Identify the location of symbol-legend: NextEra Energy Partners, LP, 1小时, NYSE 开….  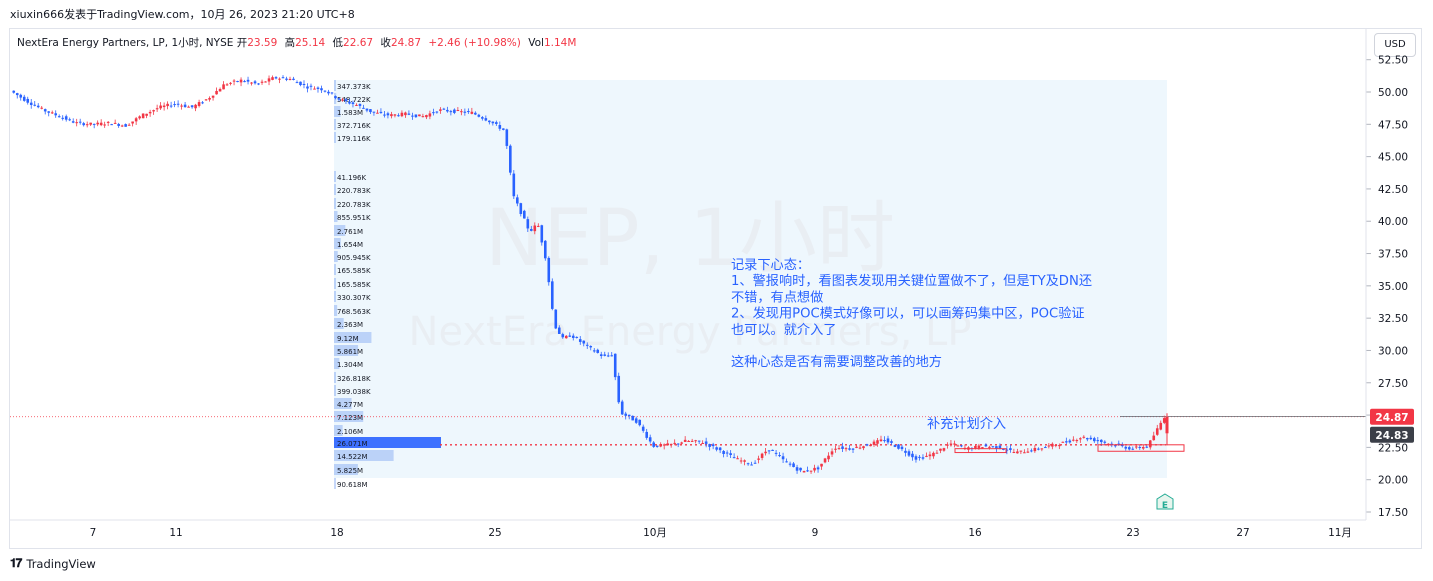
(298, 42).